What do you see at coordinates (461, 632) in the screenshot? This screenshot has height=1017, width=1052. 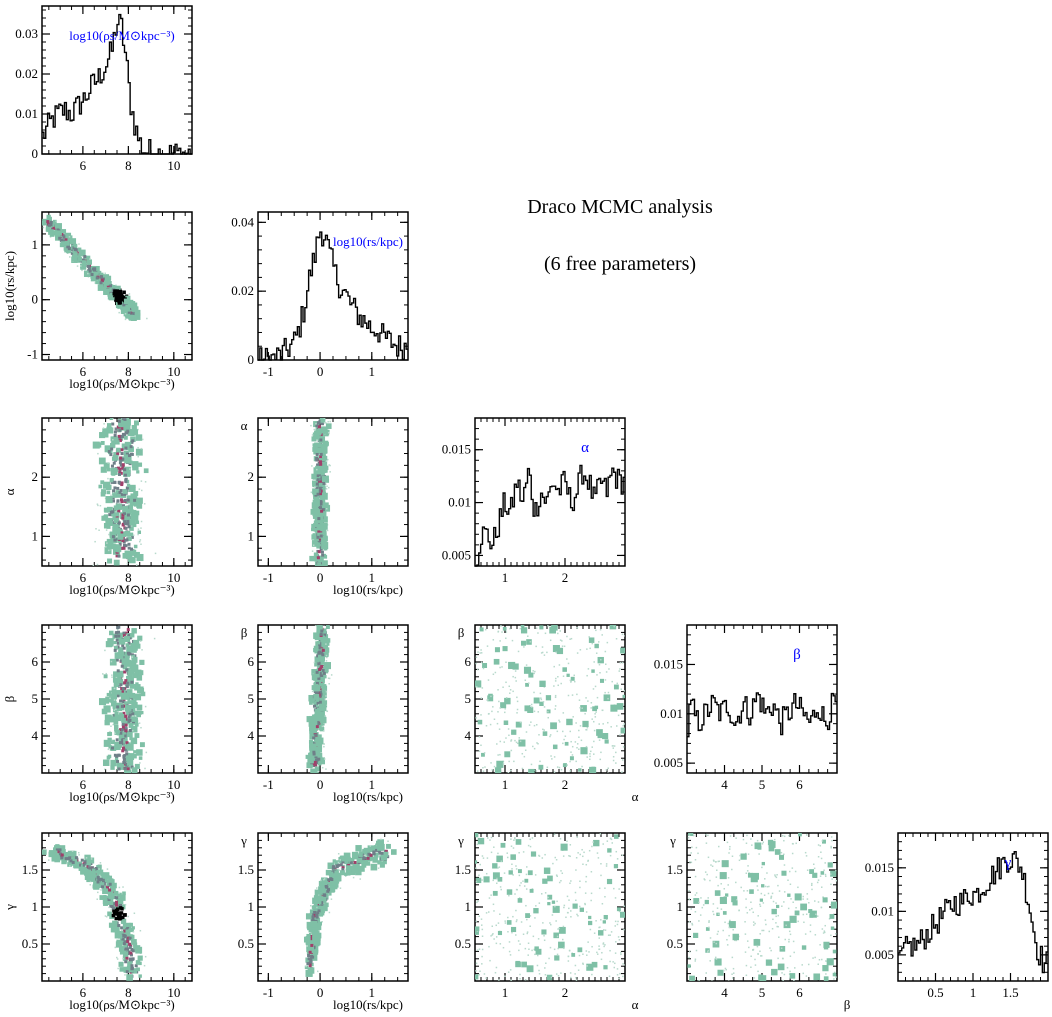 I see `y-axis-label: β` at bounding box center [461, 632].